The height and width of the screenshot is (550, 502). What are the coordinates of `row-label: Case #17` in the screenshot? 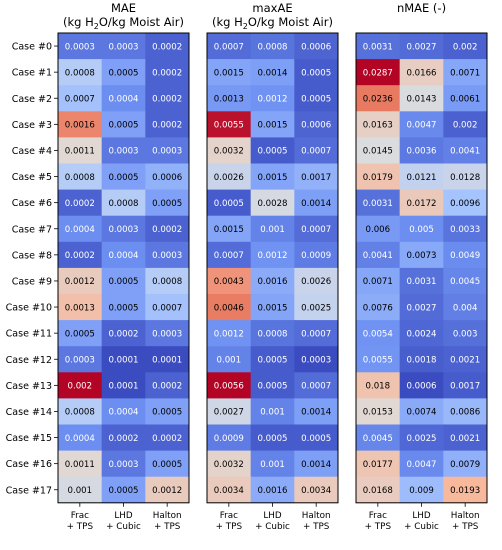 It's located at (29, 490).